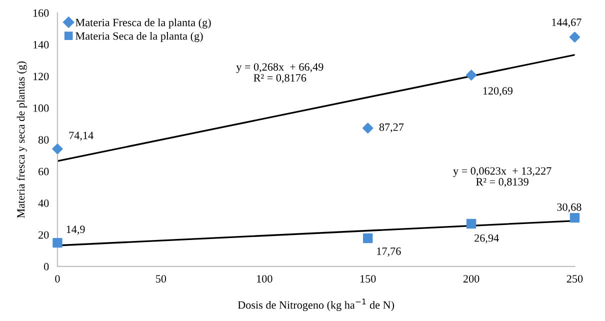 This screenshot has width=605, height=321. I want to click on x-axis-title: Dosis de Nitrogeno (kg ha$^{−1}$ de N), so click(316, 305).